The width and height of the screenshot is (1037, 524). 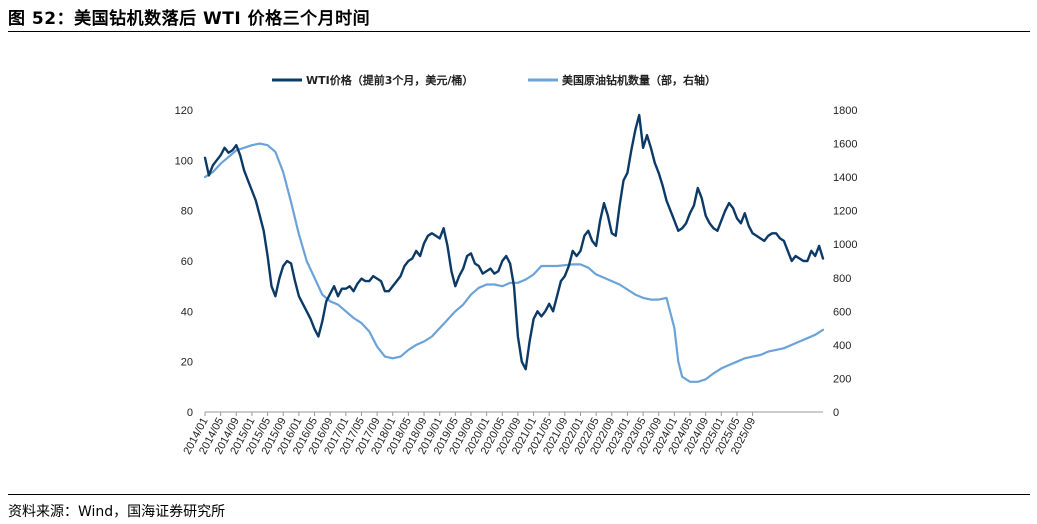 What do you see at coordinates (494, 80) in the screenshot?
I see `legend: WTI价格（提前3个月，美元/桶） 美国原油钻机数量（部，右轴）` at bounding box center [494, 80].